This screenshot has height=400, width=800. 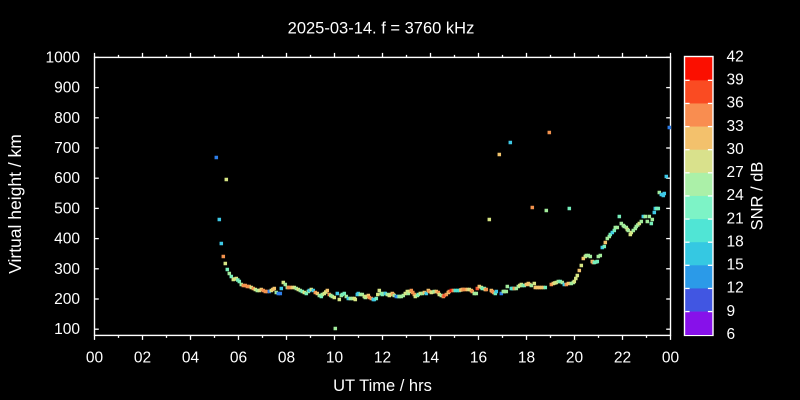 I want to click on svg-text: 08, so click(x=286, y=358).